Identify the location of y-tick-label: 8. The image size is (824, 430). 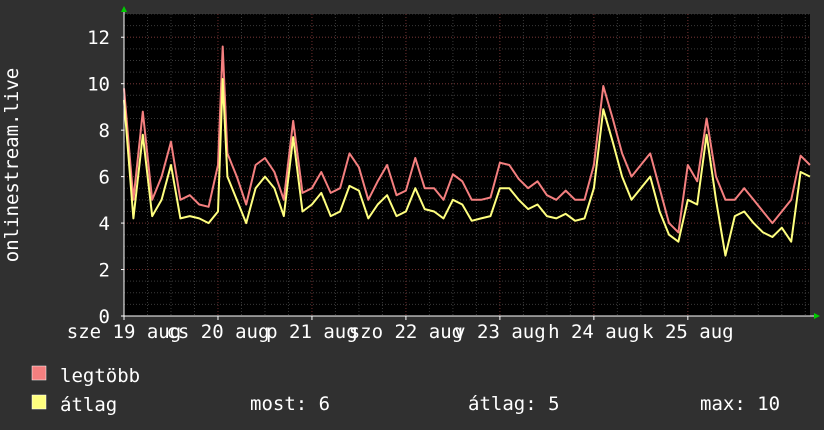
(104, 131).